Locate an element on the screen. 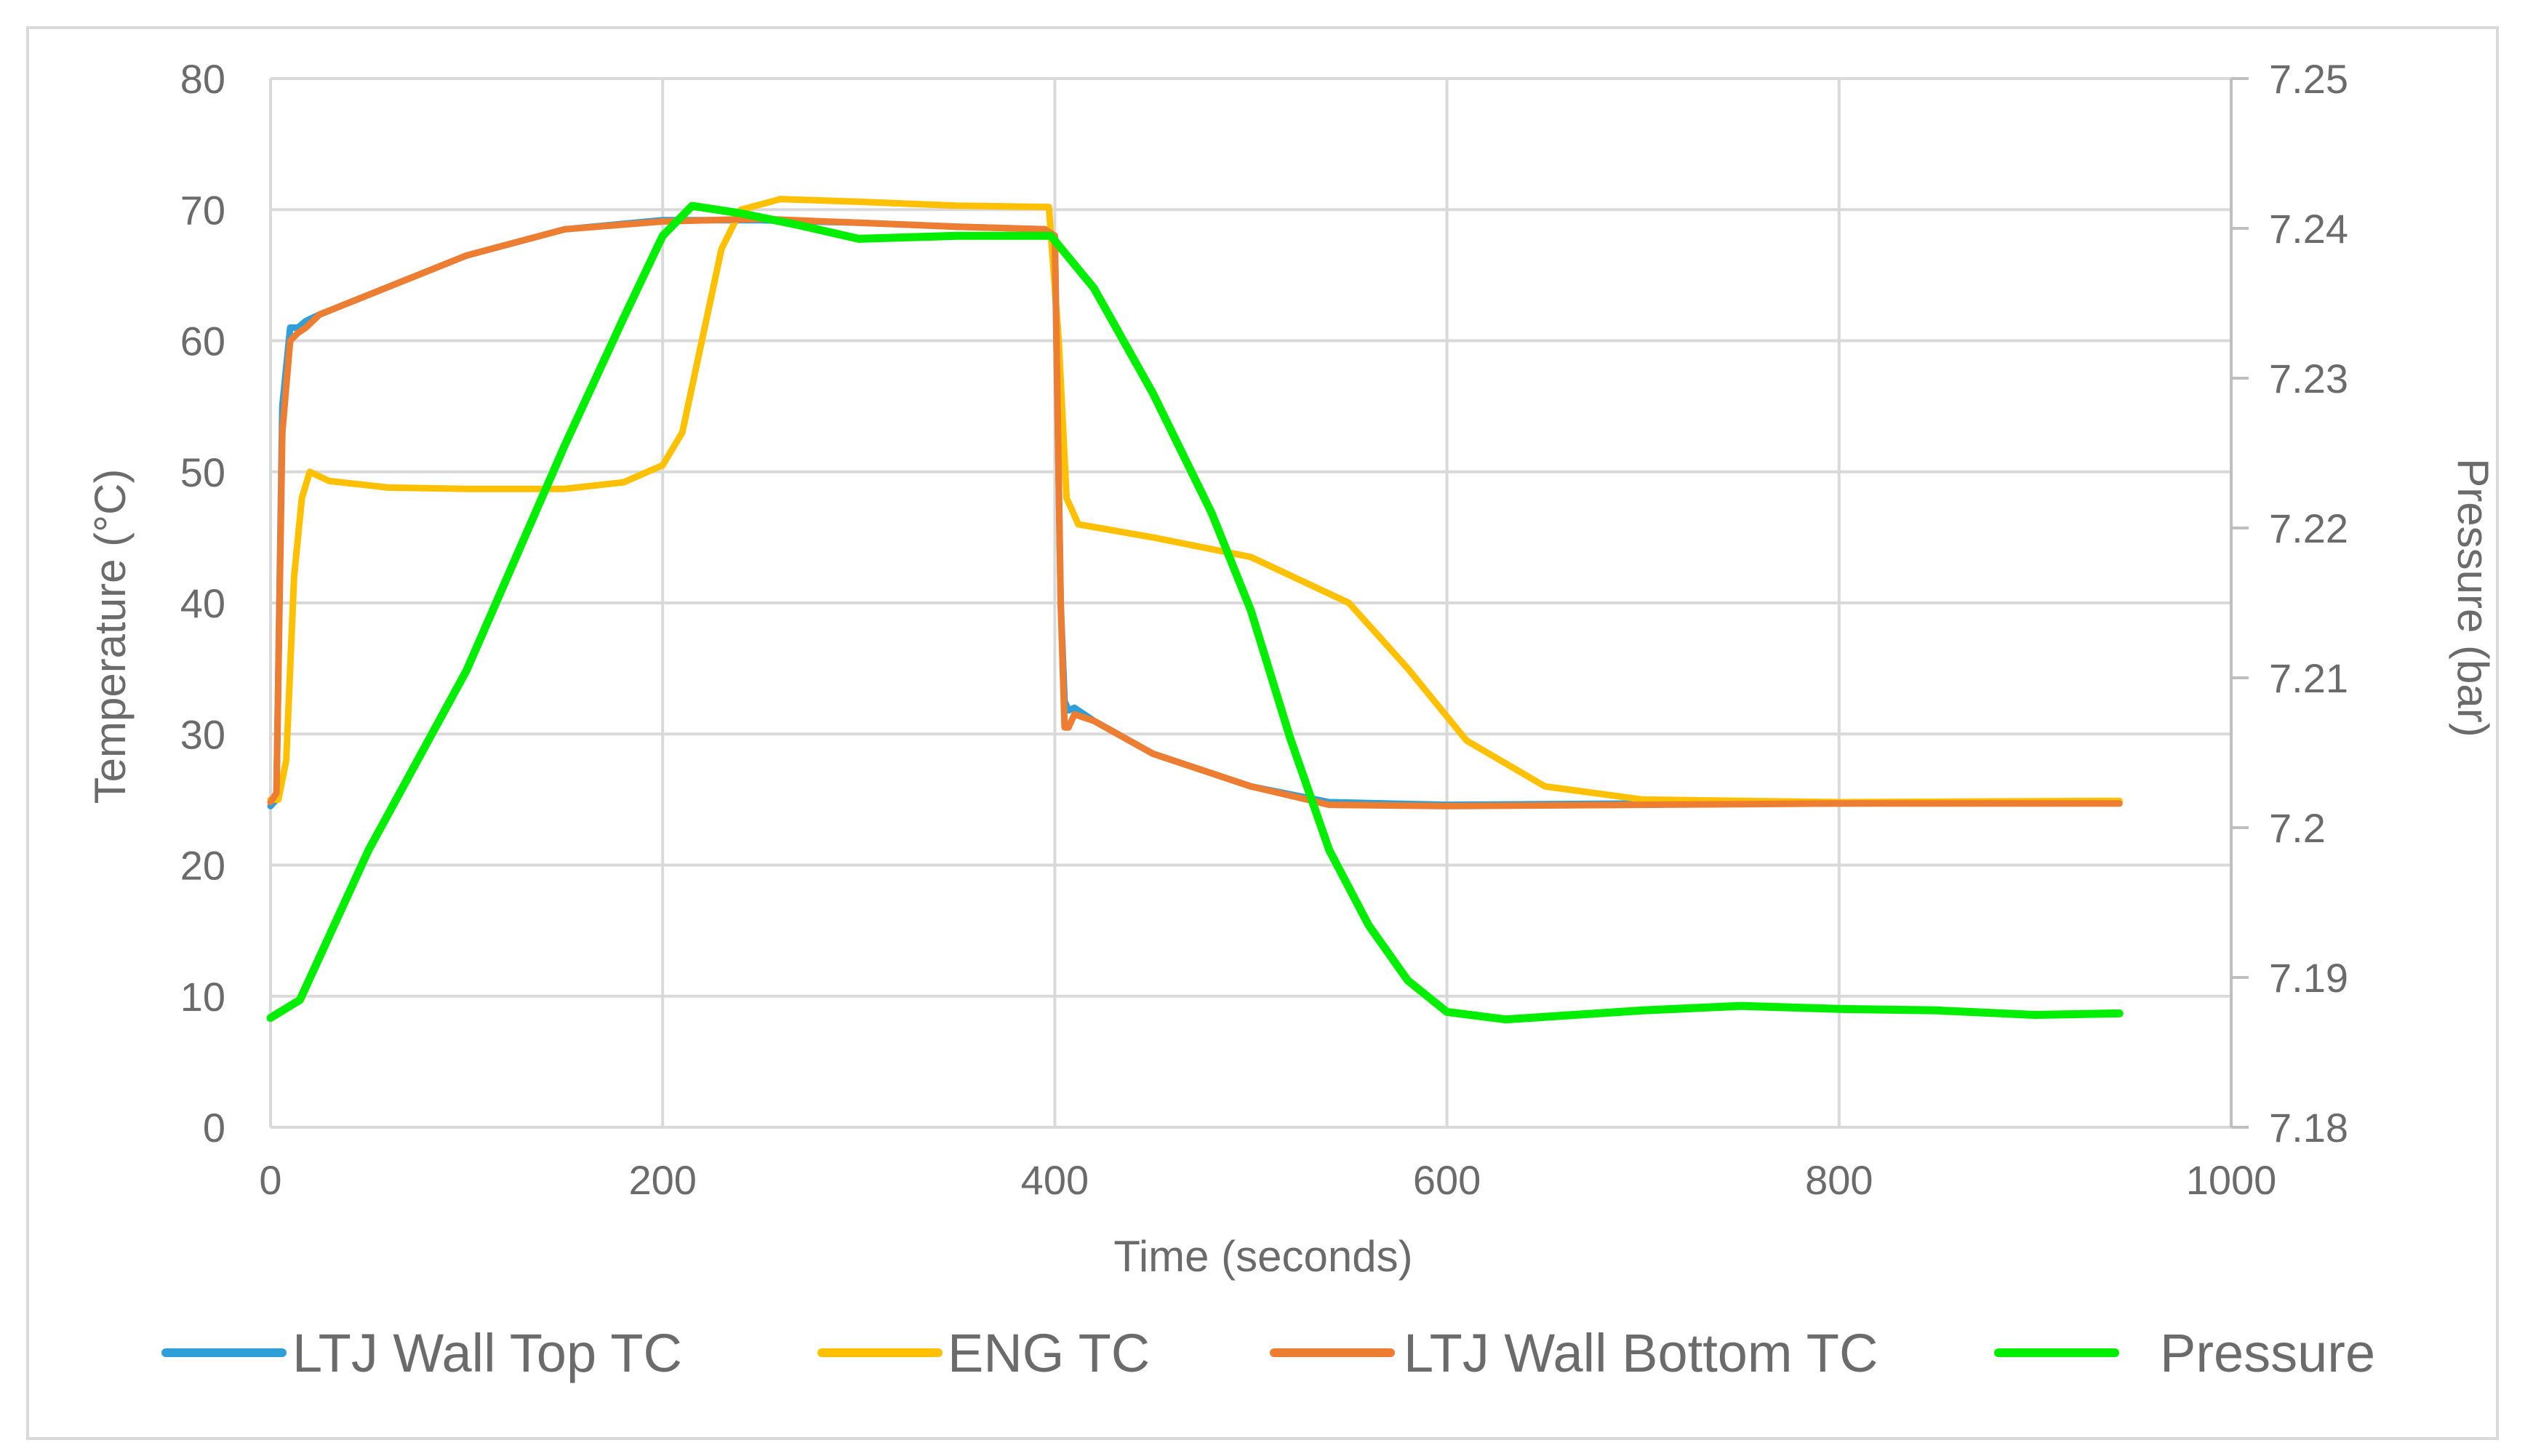 This screenshot has height=1456, width=2525. y-tick-label: 20 is located at coordinates (202, 866).